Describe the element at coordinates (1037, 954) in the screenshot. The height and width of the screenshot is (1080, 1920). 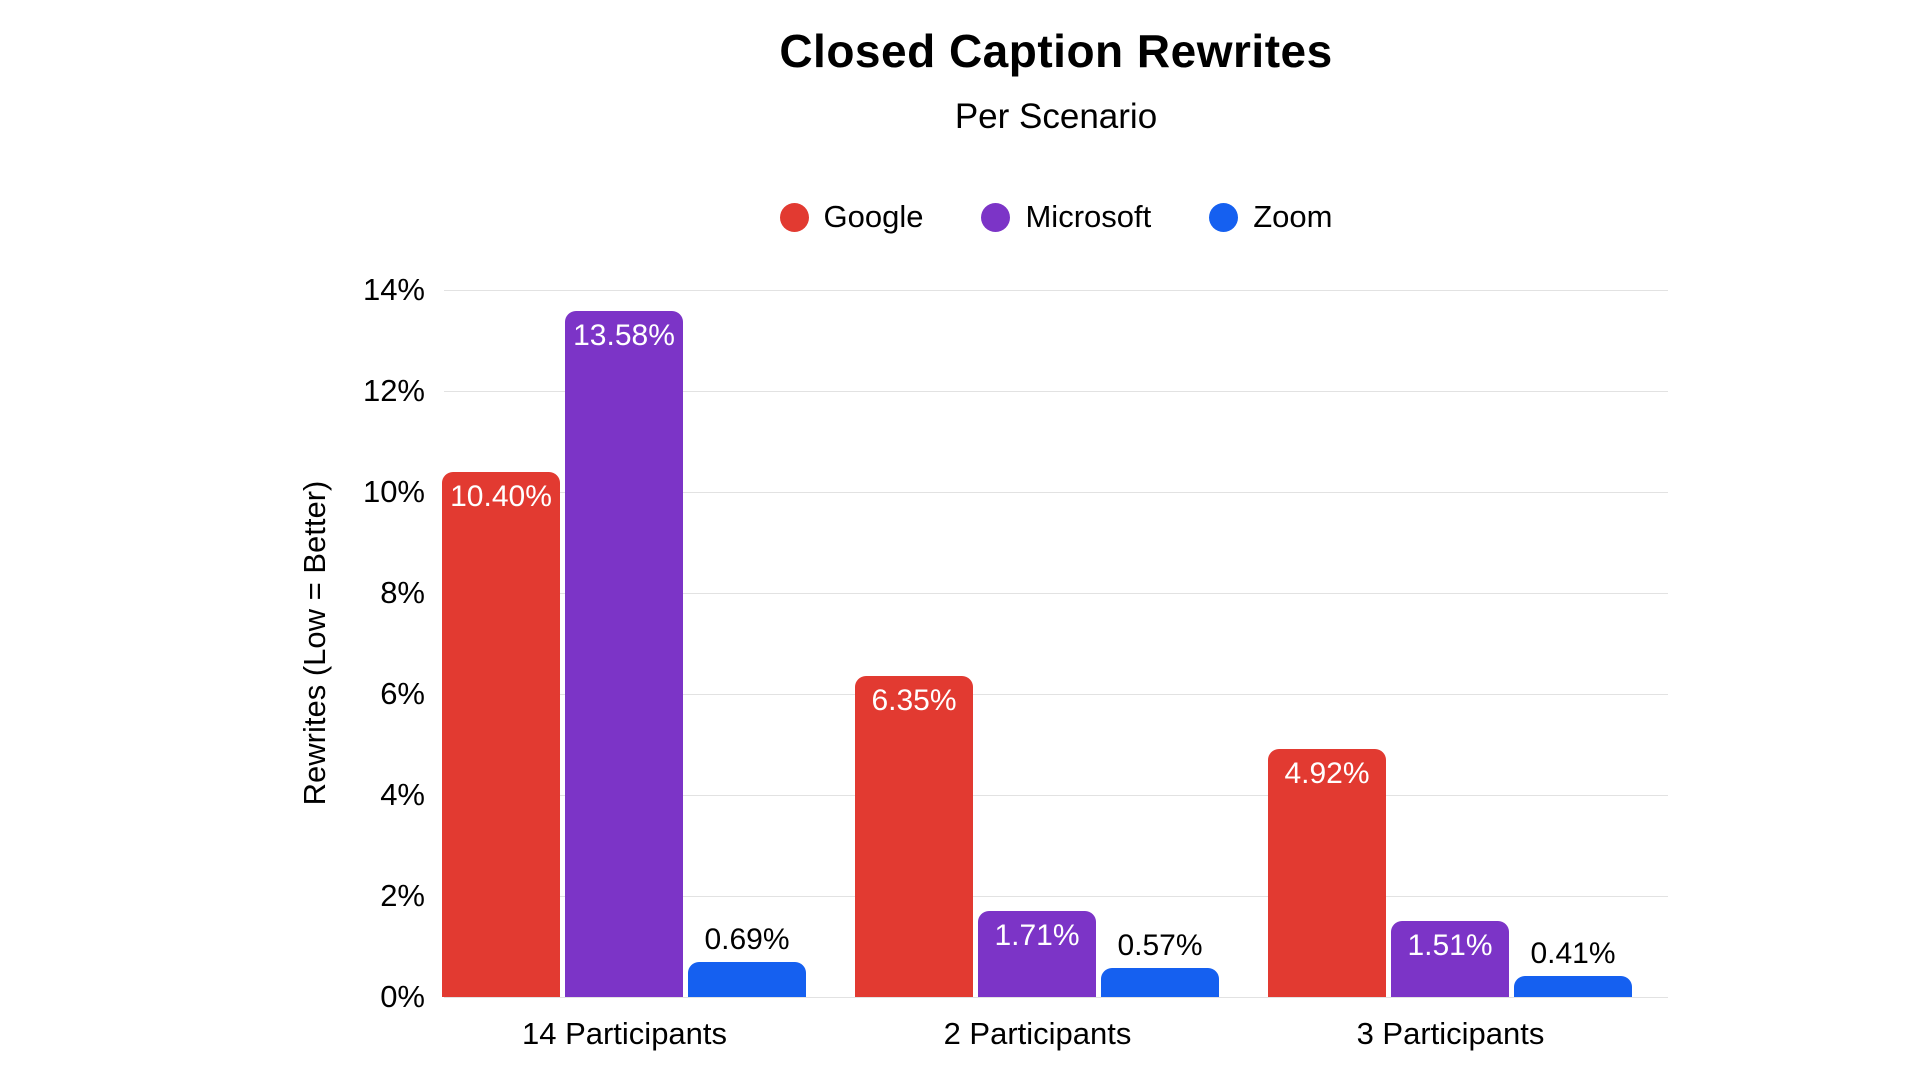
I see `bar-microsoft-2-participants: 1.71%` at that location.